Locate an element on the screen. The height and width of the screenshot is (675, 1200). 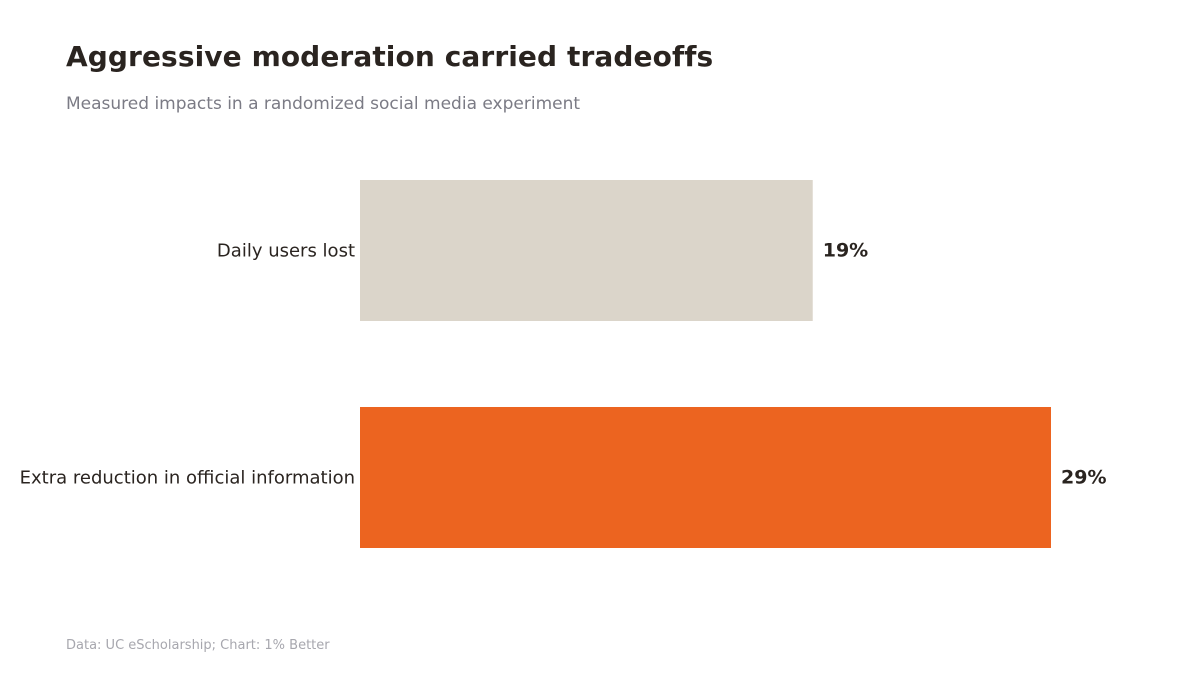
category-label: Extra reduction in official information is located at coordinates (187, 478).